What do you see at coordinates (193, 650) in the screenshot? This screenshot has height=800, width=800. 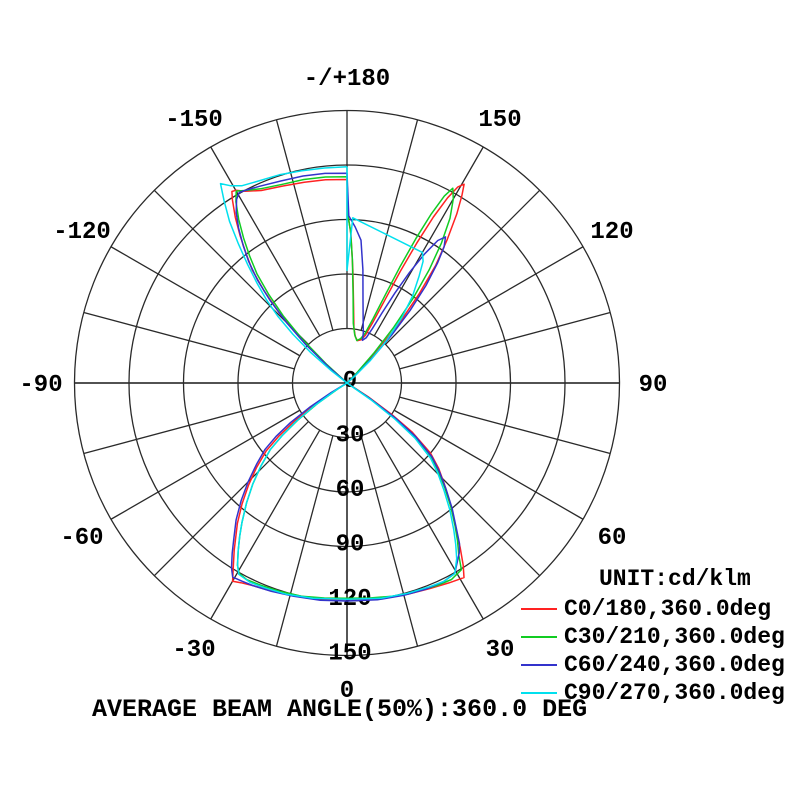 I see `angle-label--30: -30` at bounding box center [193, 650].